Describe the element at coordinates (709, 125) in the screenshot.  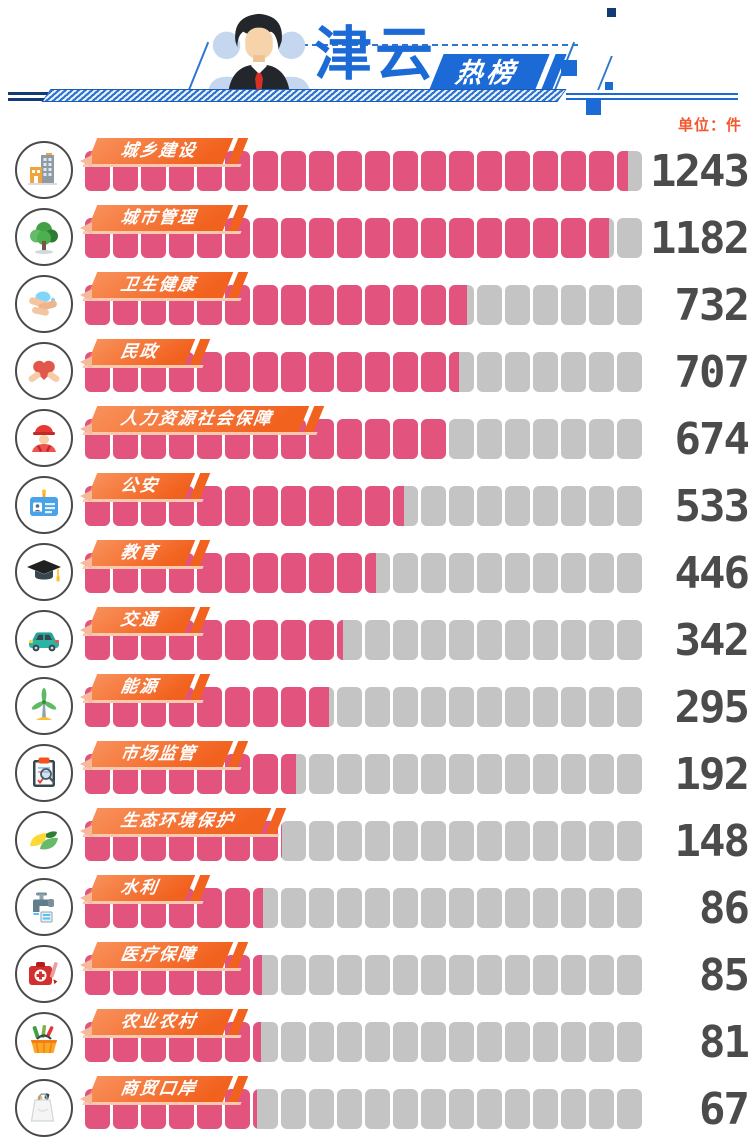
I see `unit-label: 单位：件` at that location.